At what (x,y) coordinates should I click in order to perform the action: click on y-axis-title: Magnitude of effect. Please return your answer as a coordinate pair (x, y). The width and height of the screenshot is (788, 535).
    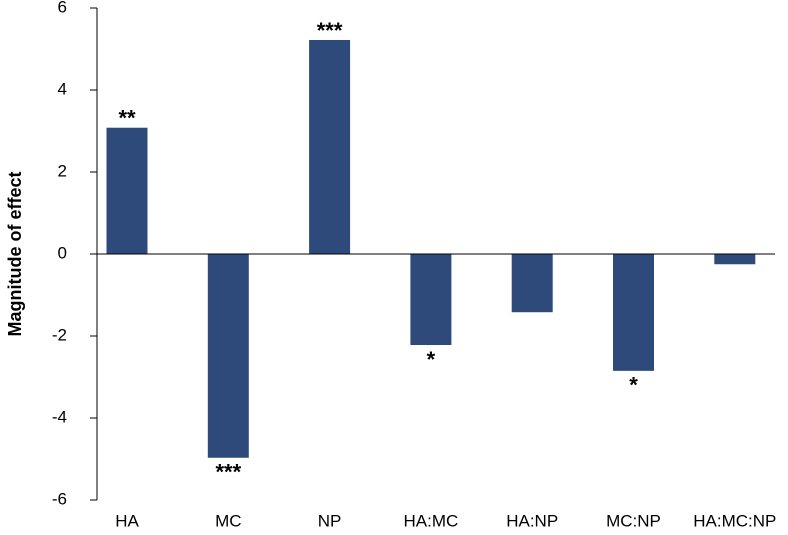
    Looking at the image, I should click on (15, 253).